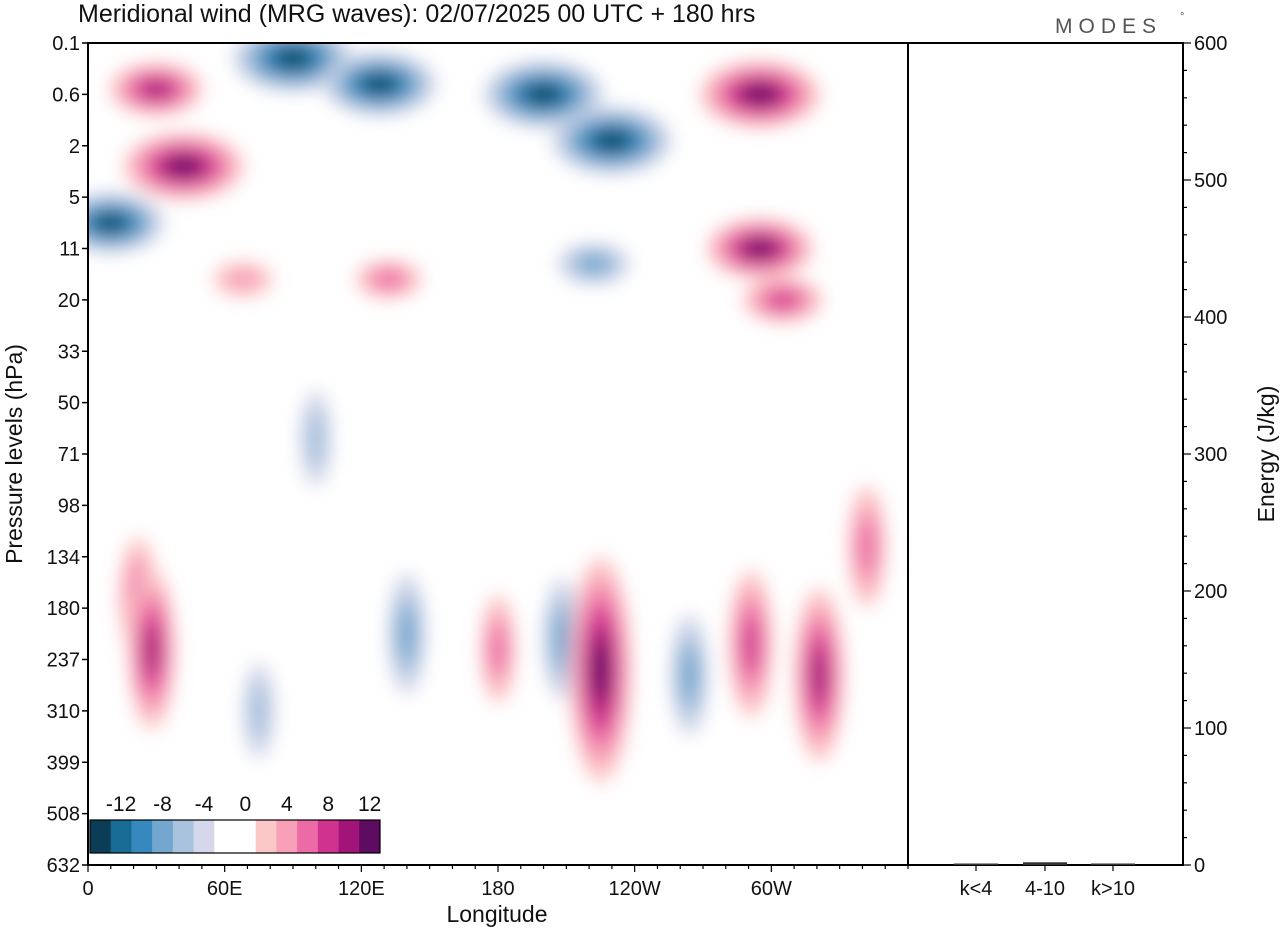 The height and width of the screenshot is (935, 1280). Describe the element at coordinates (1045, 889) in the screenshot. I see `category-label: 4-10` at that location.